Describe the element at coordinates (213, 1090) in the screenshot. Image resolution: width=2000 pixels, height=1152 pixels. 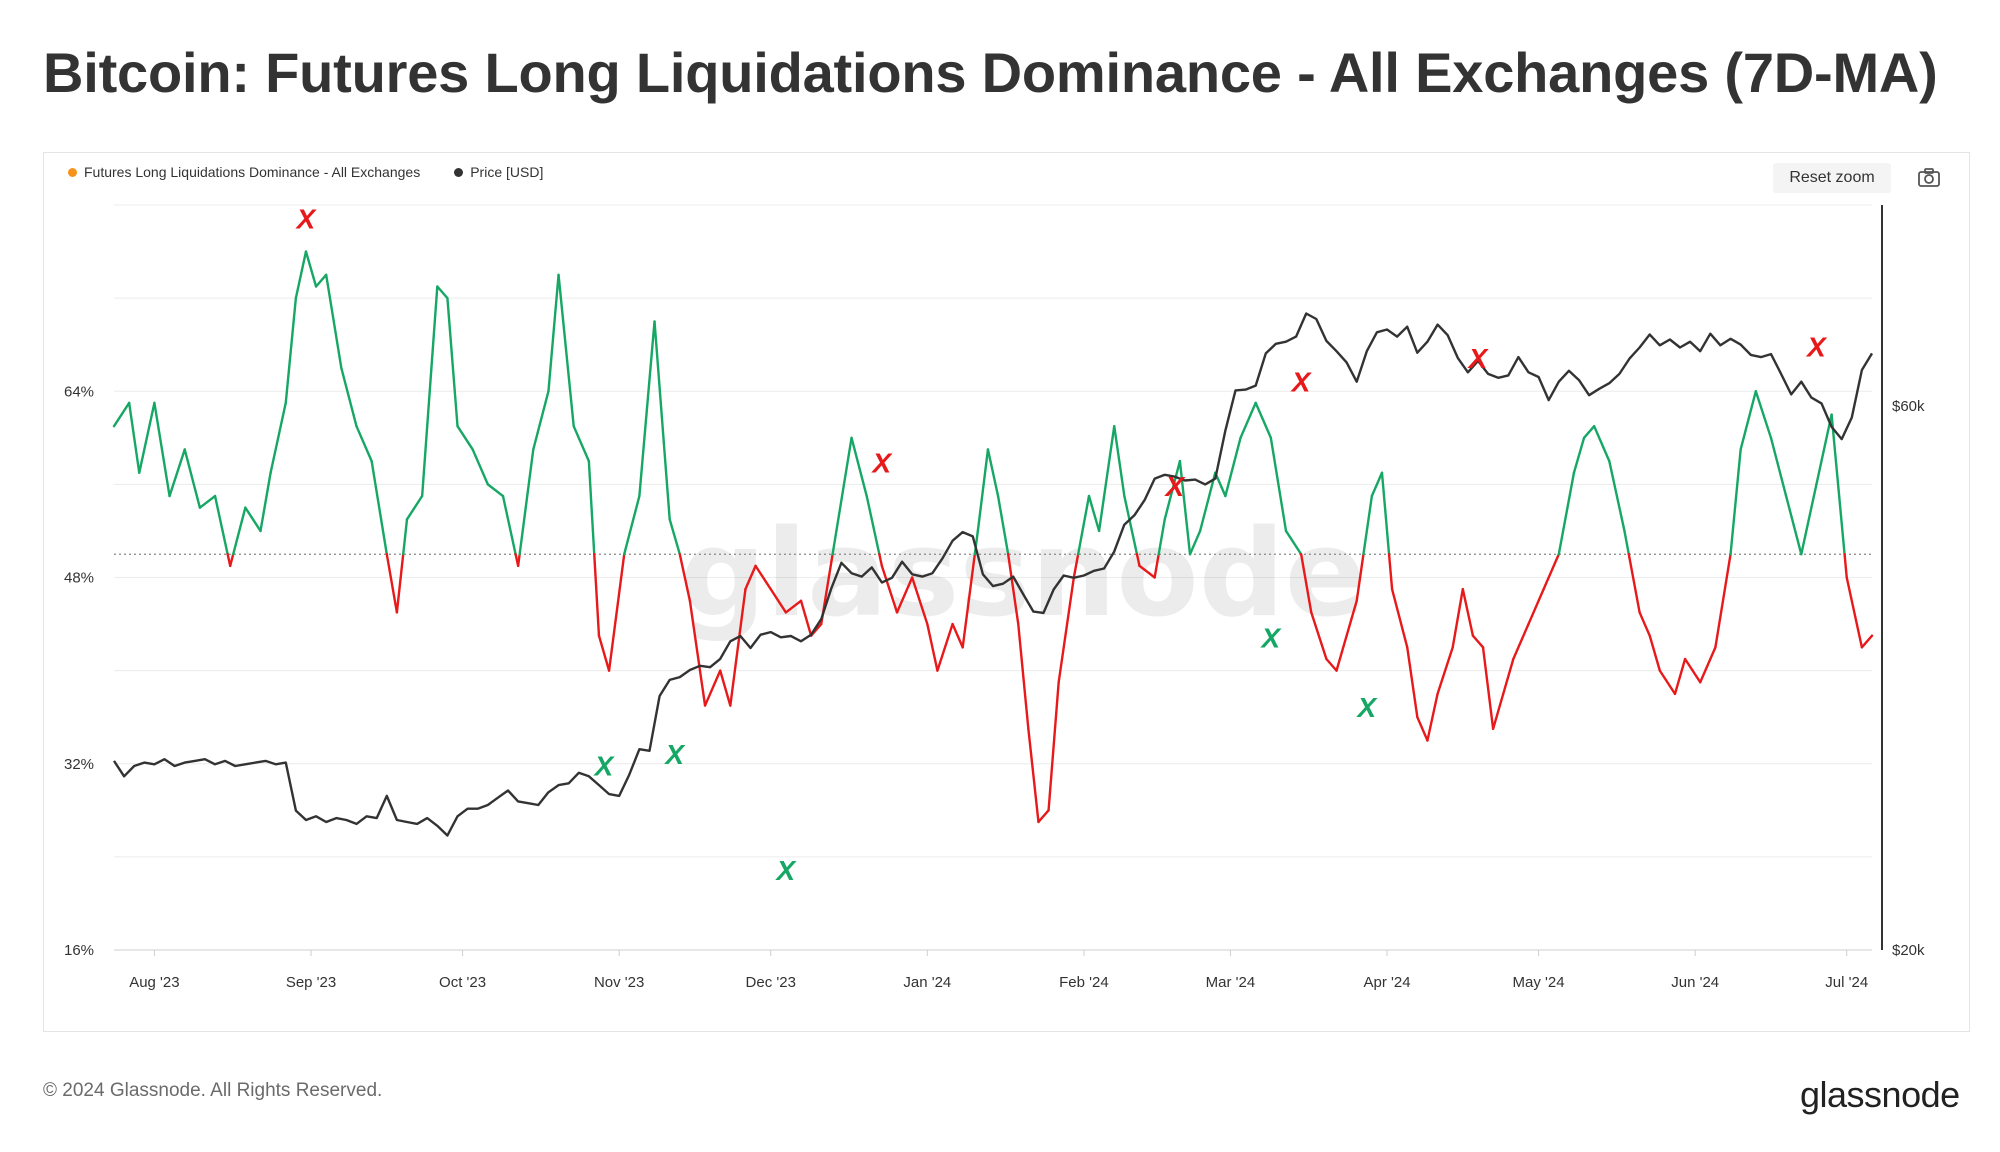
I see `footer-copyright: © 2024 Glassnode. All Rights Reserved.` at that location.